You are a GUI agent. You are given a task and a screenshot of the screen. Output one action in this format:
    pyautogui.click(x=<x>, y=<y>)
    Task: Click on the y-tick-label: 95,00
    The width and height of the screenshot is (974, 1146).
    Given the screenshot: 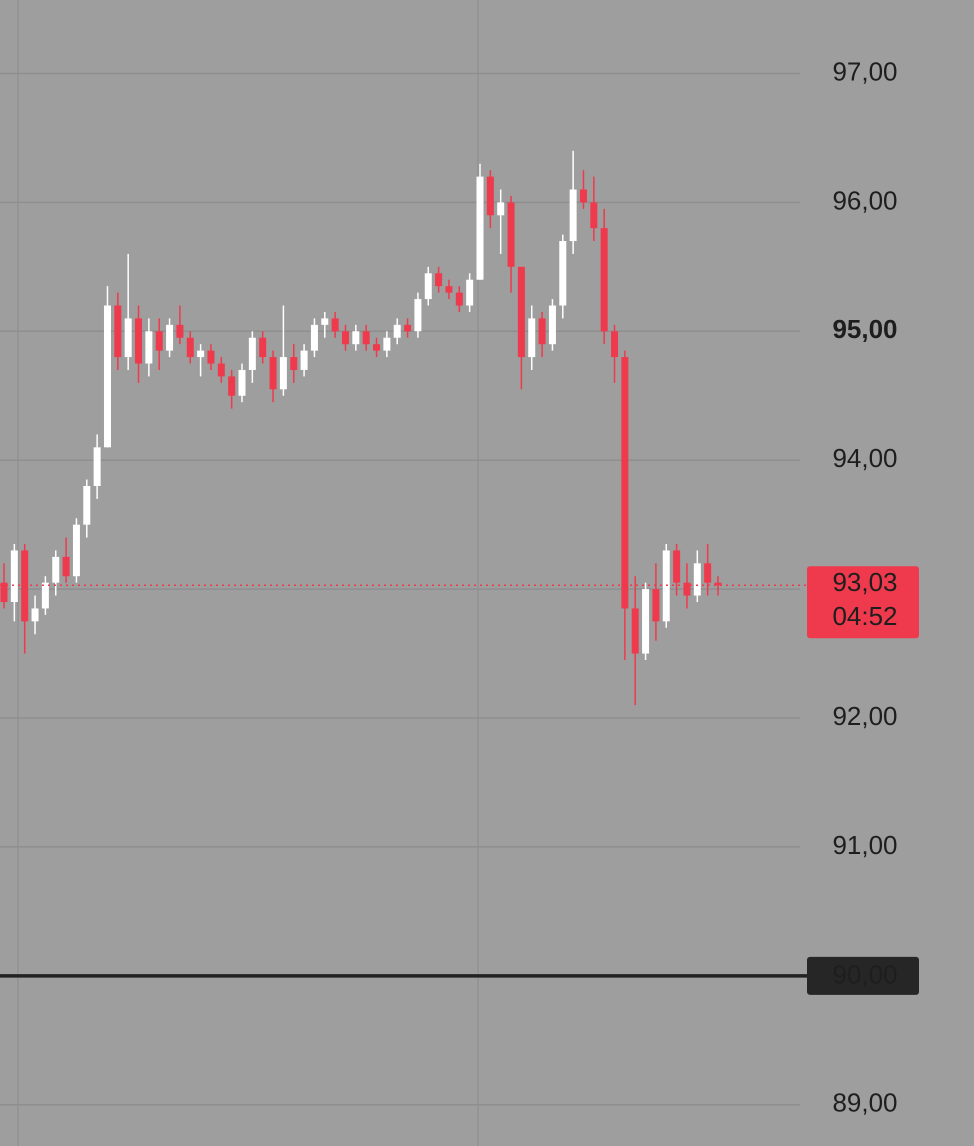 What is the action you would take?
    pyautogui.click(x=864, y=329)
    